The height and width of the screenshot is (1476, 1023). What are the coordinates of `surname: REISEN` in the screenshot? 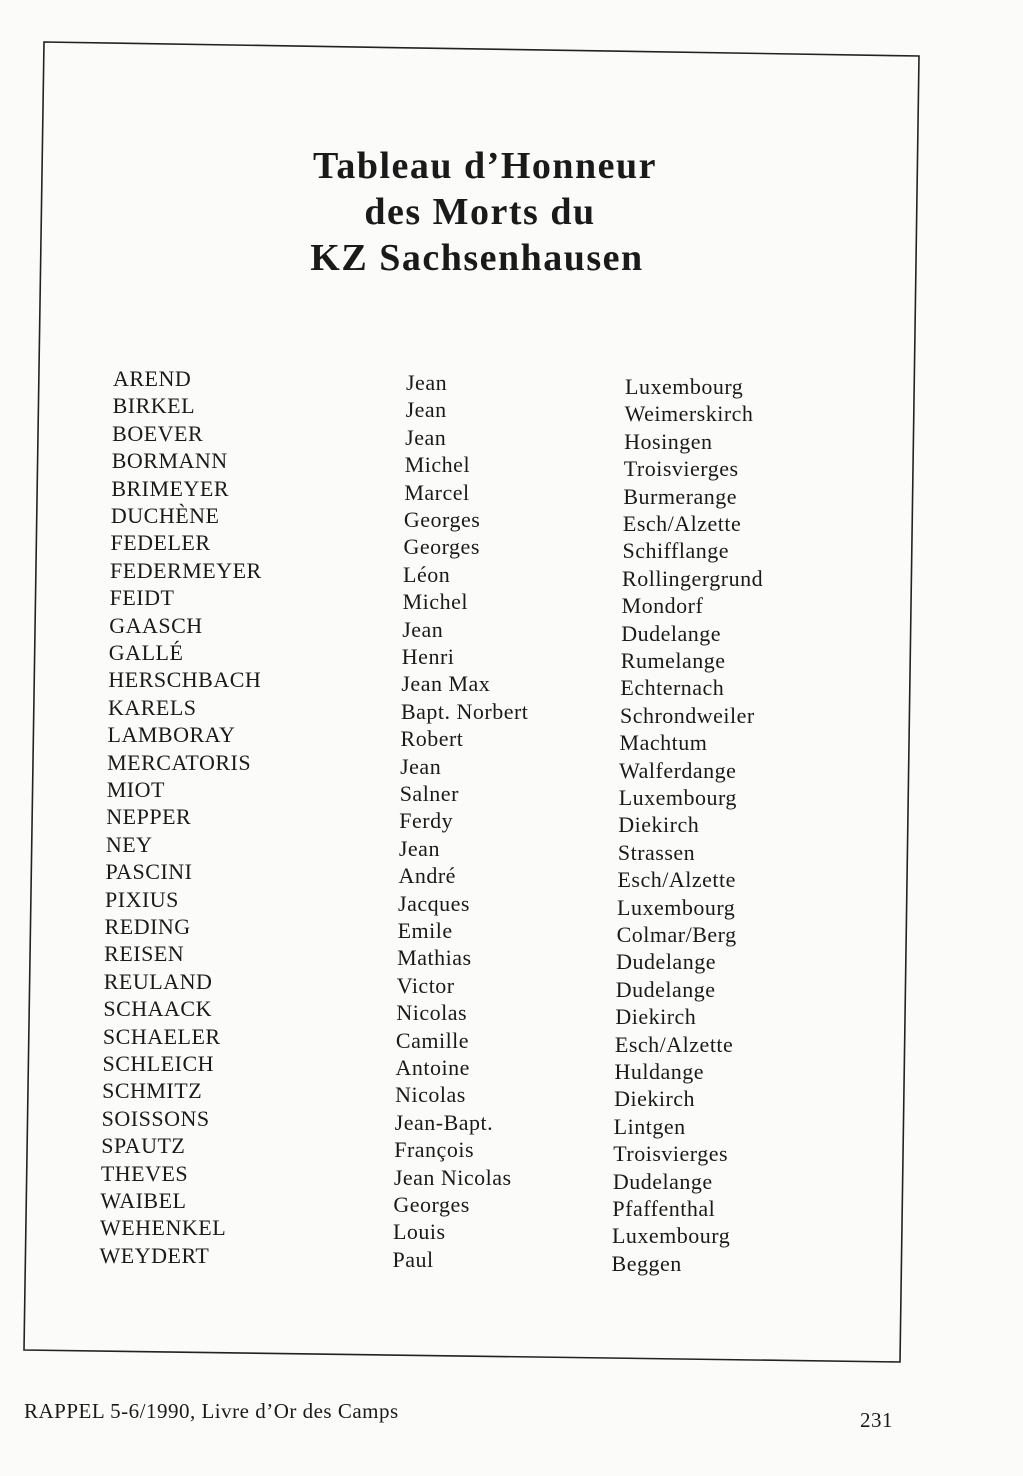 It's located at (144, 954).